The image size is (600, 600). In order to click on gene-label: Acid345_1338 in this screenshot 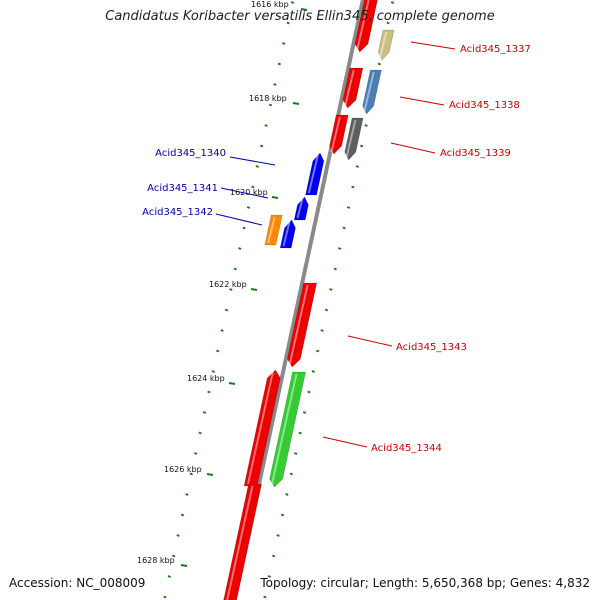, I will do `click(484, 105)`.